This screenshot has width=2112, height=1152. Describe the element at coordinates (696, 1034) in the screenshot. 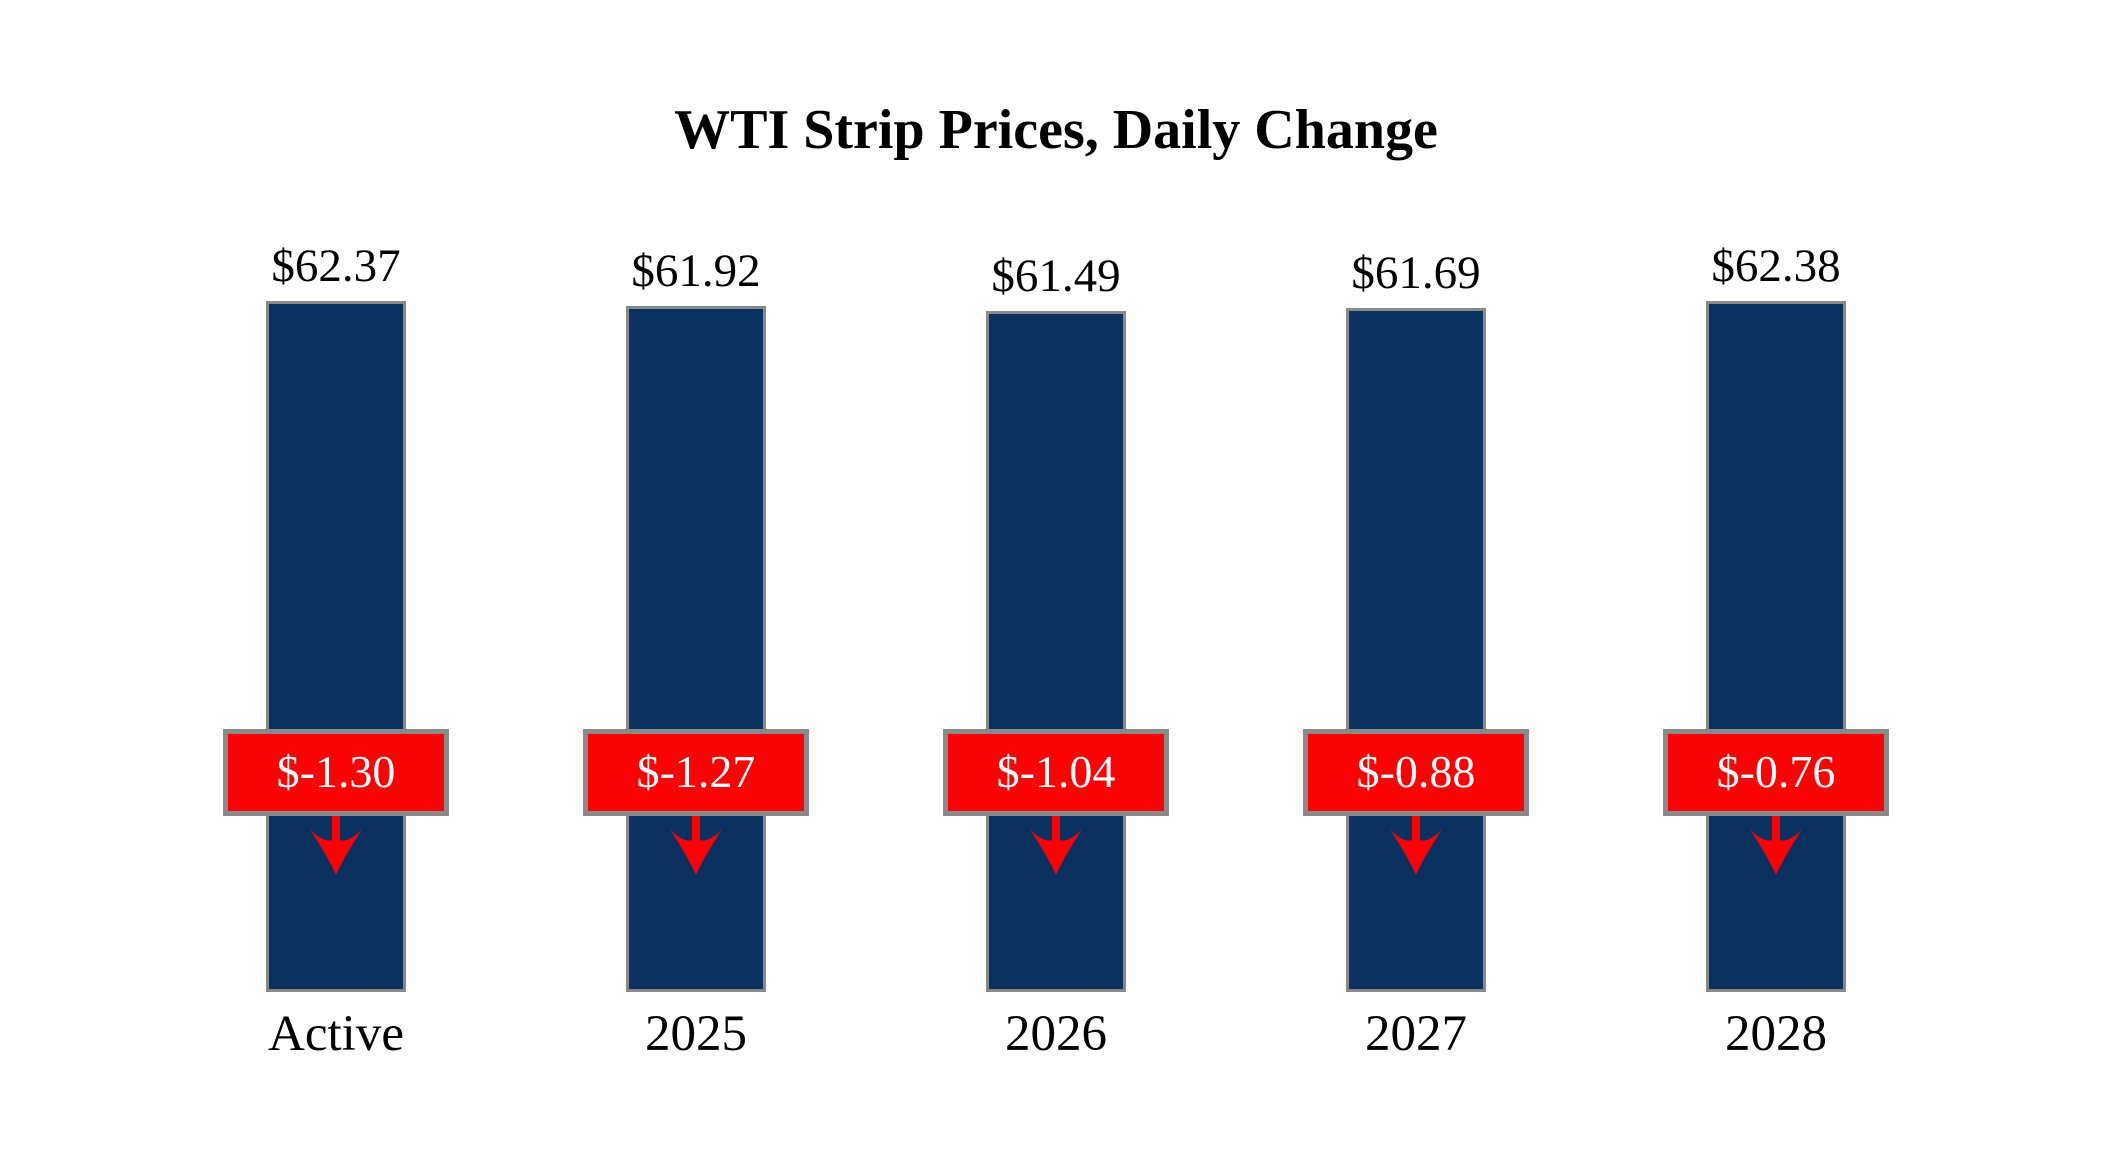

I see `category-label: 2025` at that location.